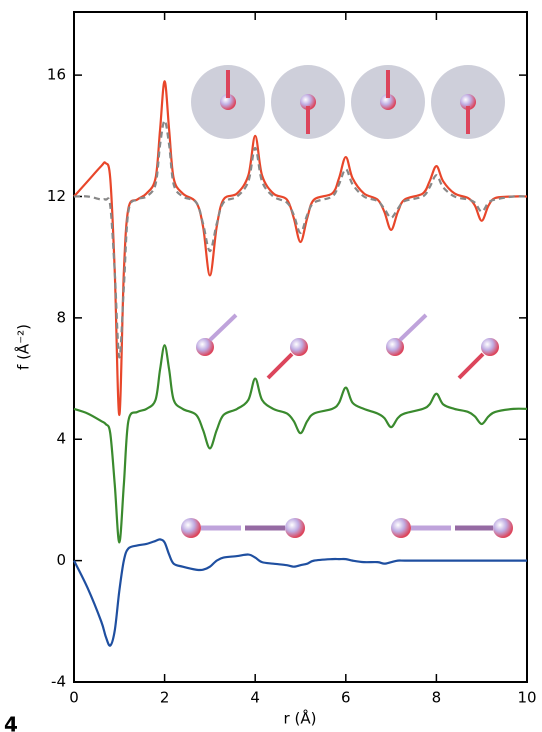 The height and width of the screenshot is (732, 542). What do you see at coordinates (56, 196) in the screenshot?
I see `y-tick-label: 12` at bounding box center [56, 196].